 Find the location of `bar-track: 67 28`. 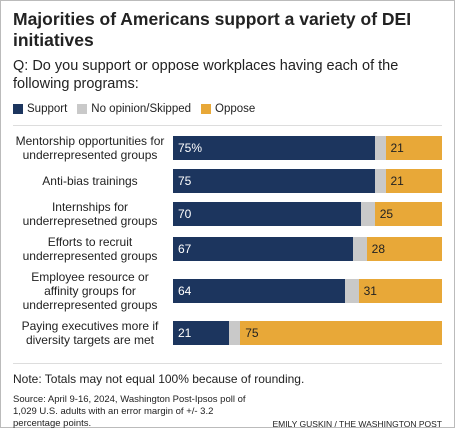

bar-track: 67 28 is located at coordinates (307, 249).